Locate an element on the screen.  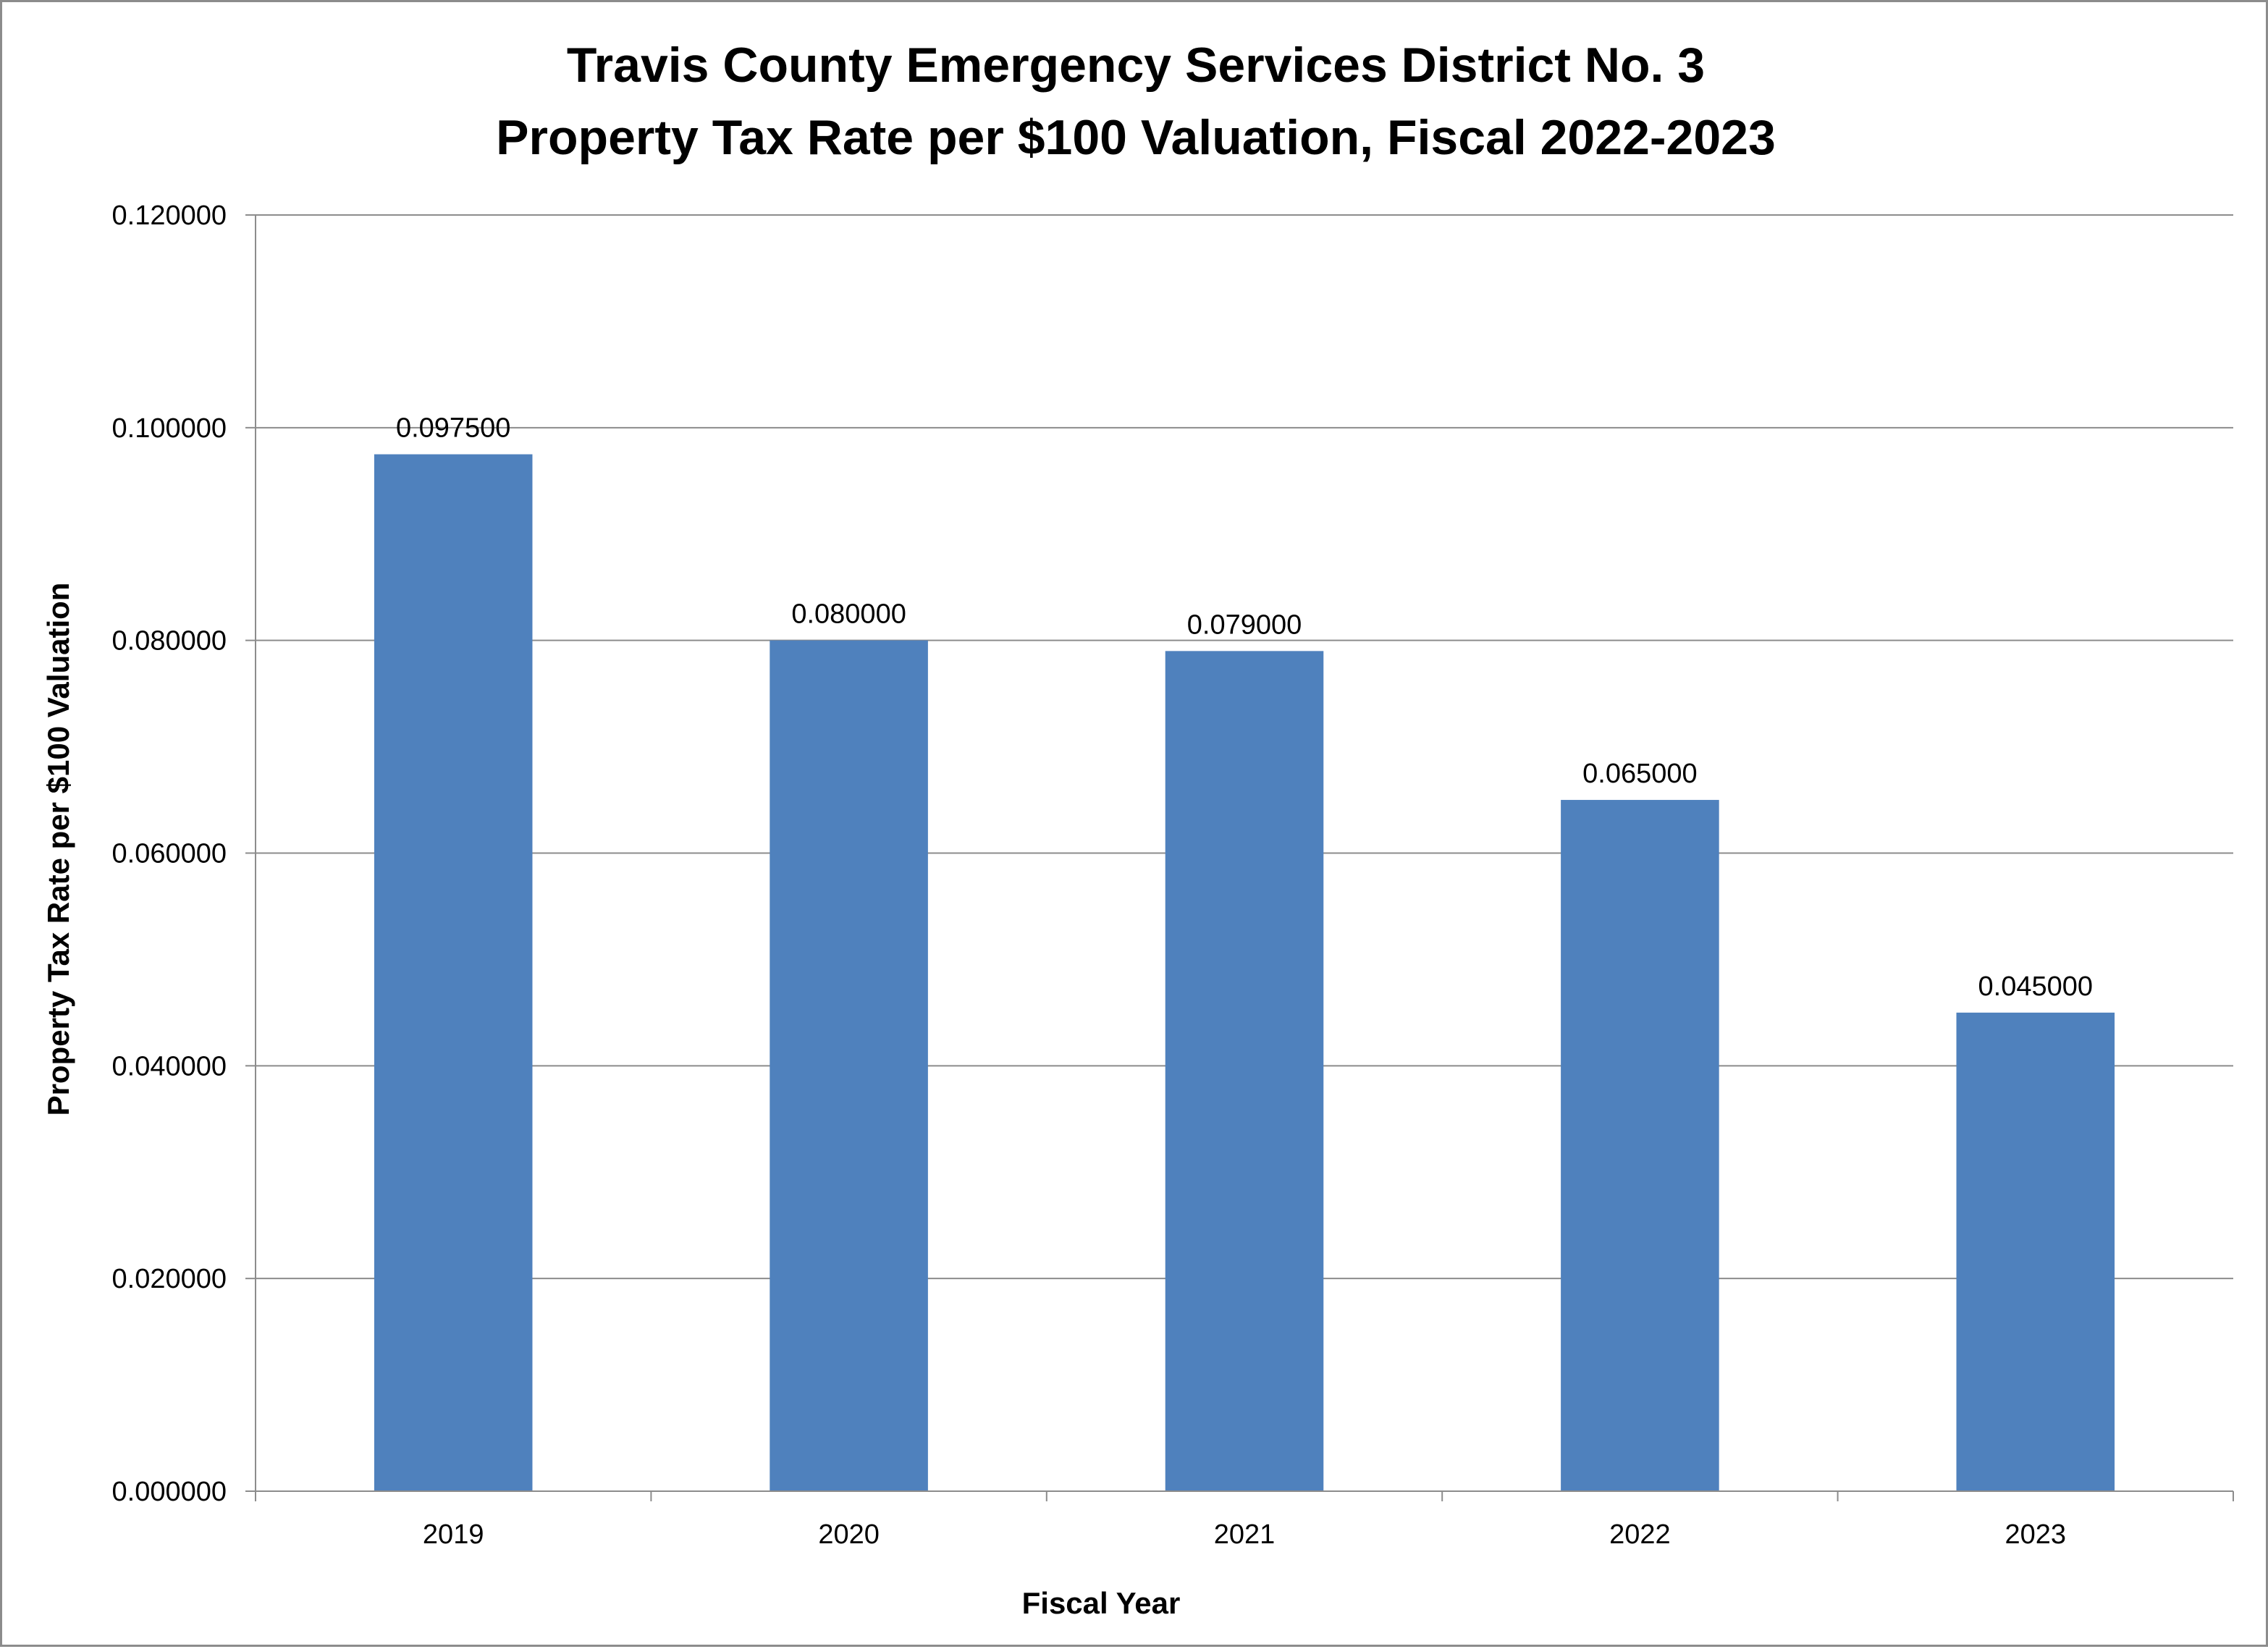
bar-2023 is located at coordinates (2036, 1251).